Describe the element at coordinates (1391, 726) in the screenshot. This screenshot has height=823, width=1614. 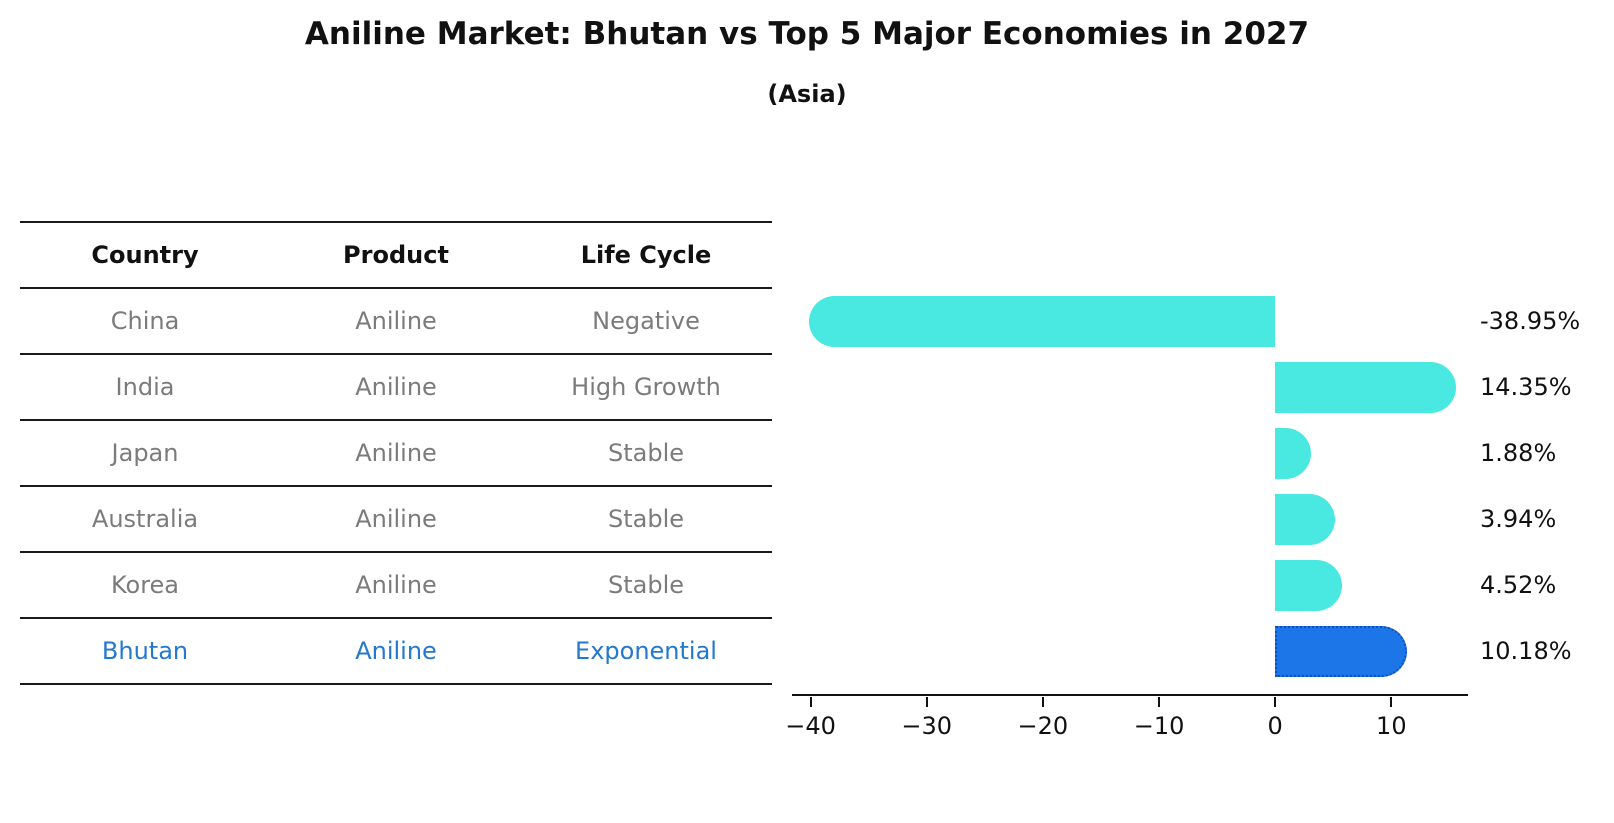
I see `x-axis-tick-label: 10` at that location.